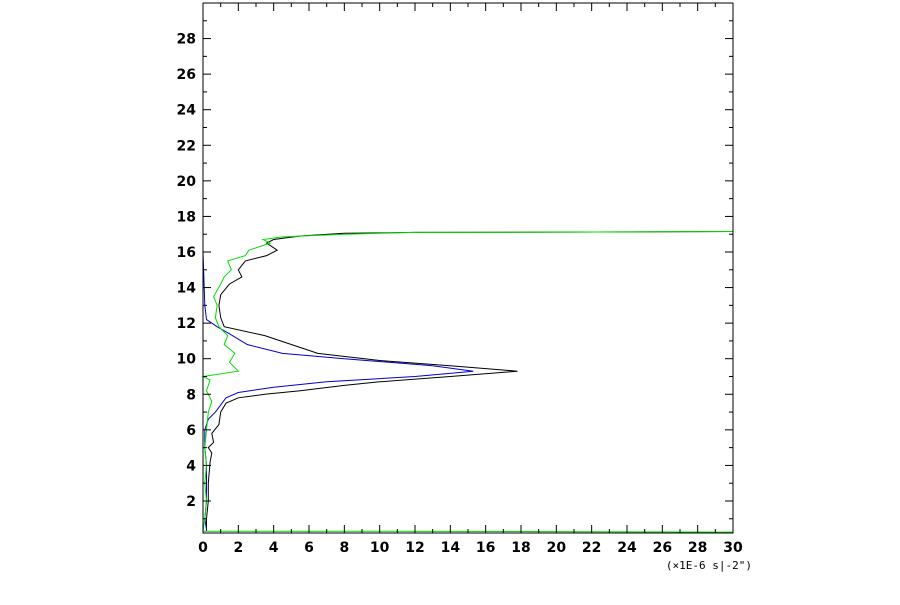 Image resolution: width=900 pixels, height=605 pixels. What do you see at coordinates (627, 548) in the screenshot?
I see `x-tick-label: 24` at bounding box center [627, 548].